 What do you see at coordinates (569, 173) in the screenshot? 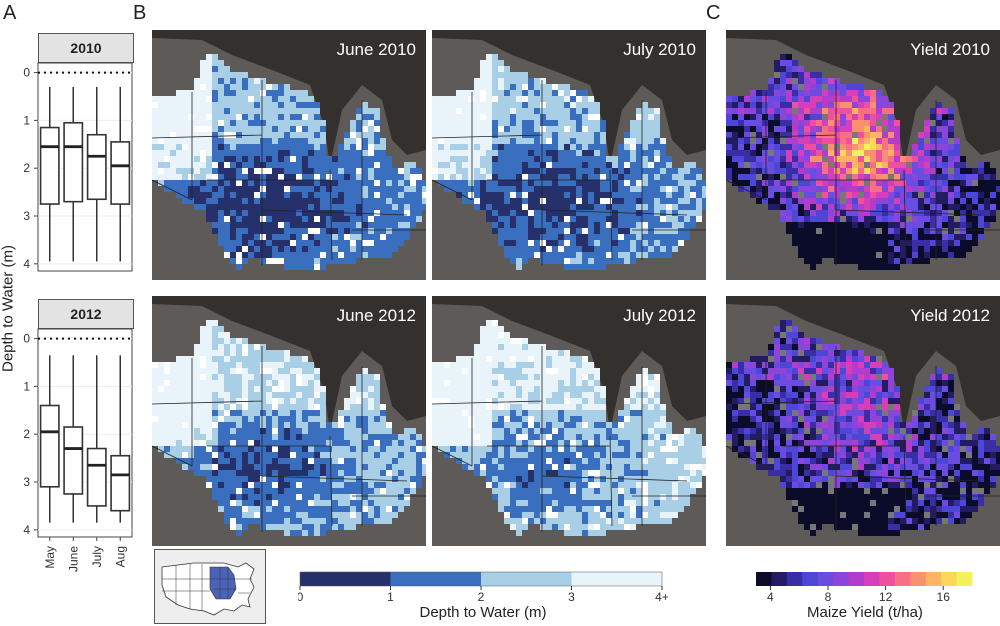
I see `state-borders` at bounding box center [569, 173].